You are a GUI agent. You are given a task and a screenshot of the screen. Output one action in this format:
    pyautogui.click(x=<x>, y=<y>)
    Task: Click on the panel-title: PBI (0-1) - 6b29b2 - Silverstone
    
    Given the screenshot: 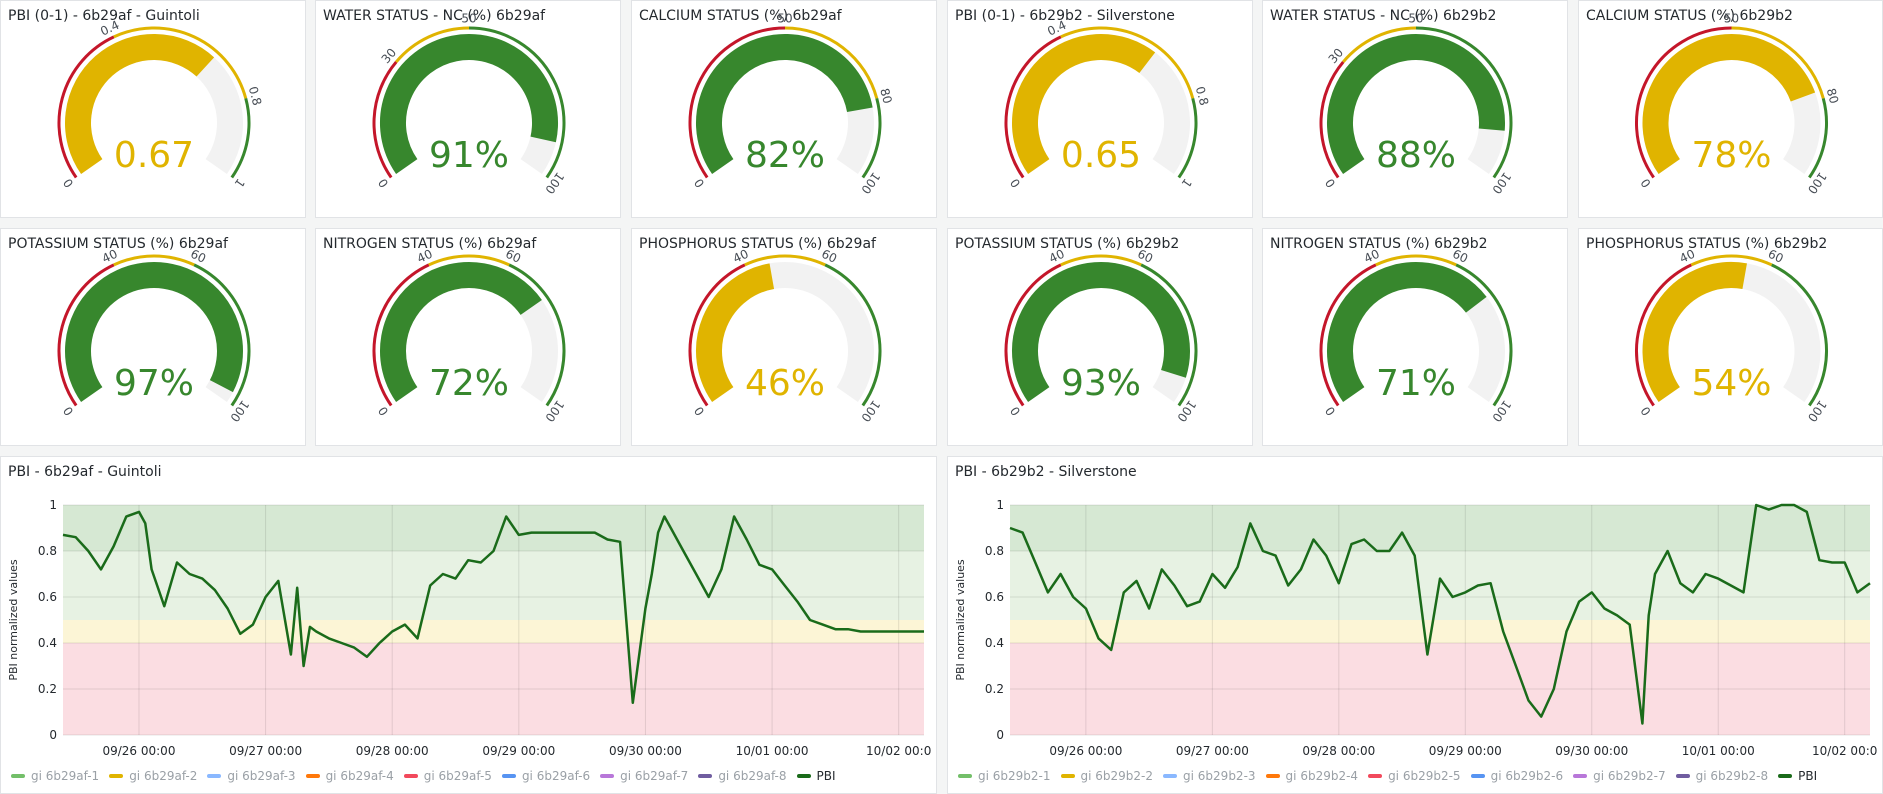 What is the action you would take?
    pyautogui.click(x=1065, y=16)
    